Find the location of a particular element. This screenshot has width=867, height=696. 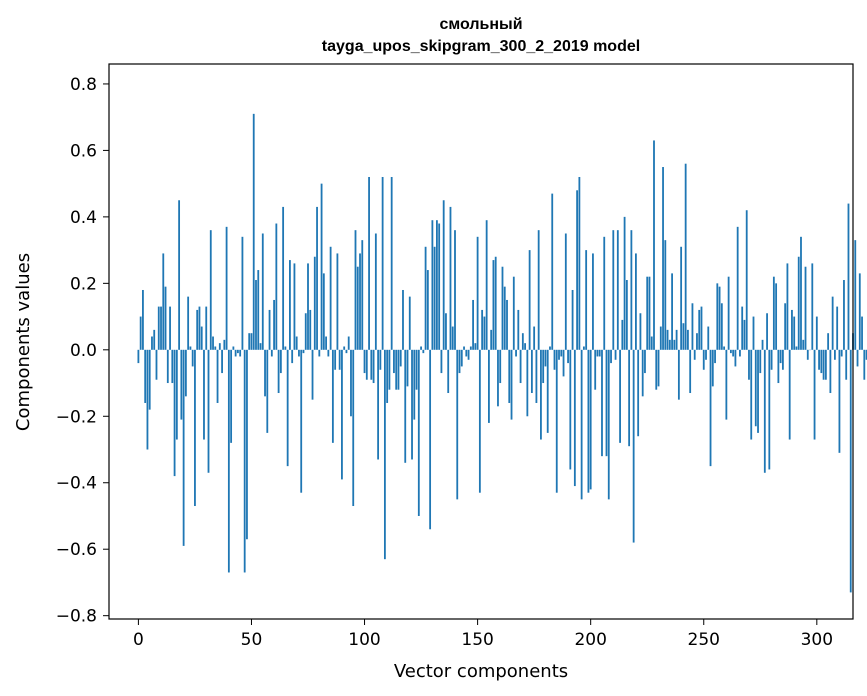

y-tick-label: −0.8 is located at coordinates (76, 617).